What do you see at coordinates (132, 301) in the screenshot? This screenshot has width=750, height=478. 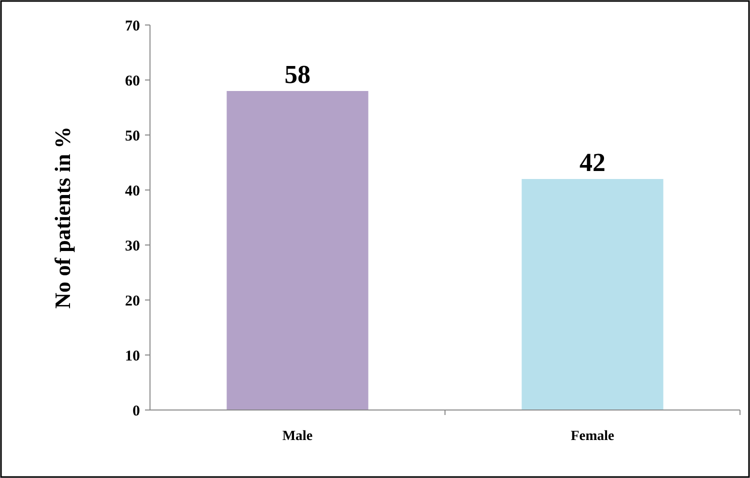 I see `y-tick-label: 20` at bounding box center [132, 301].